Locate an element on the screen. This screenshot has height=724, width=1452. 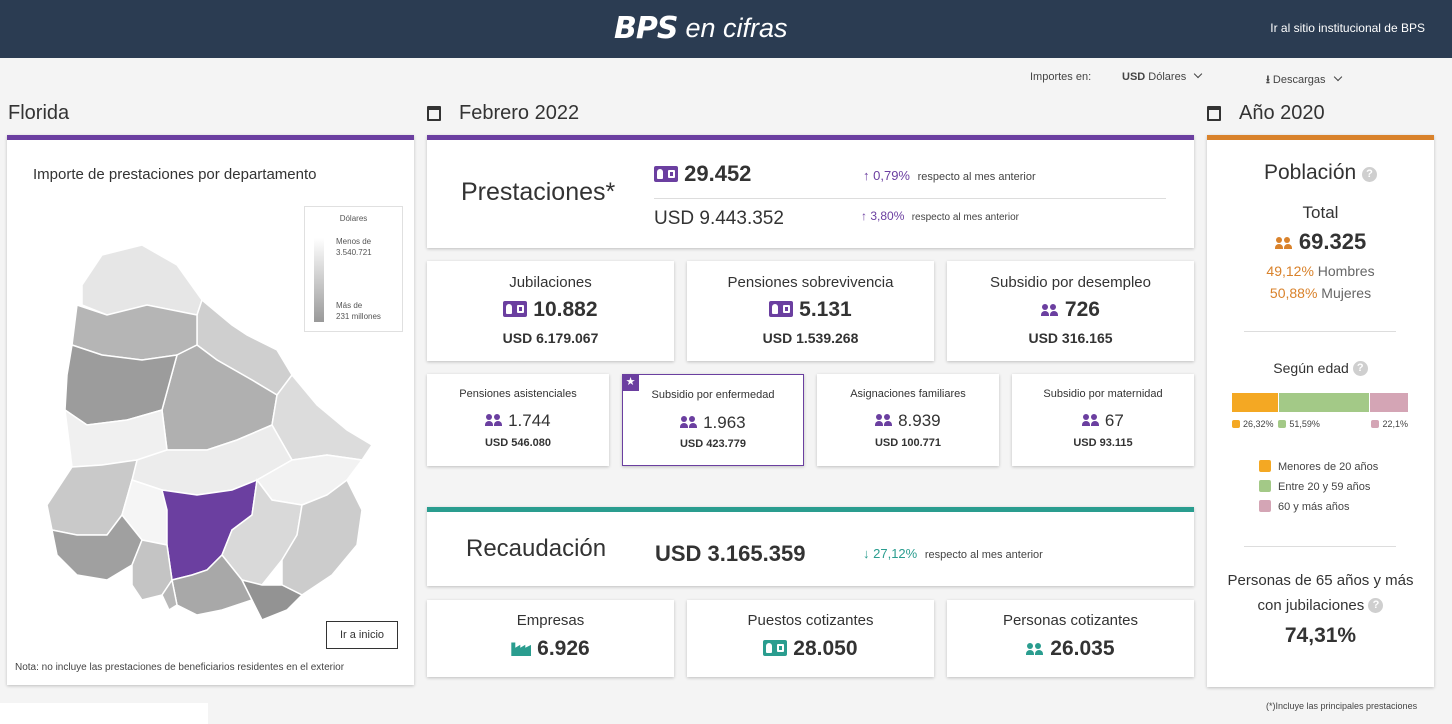
age-legend-item: Entre 20 y 59 años is located at coordinates (1318, 490).